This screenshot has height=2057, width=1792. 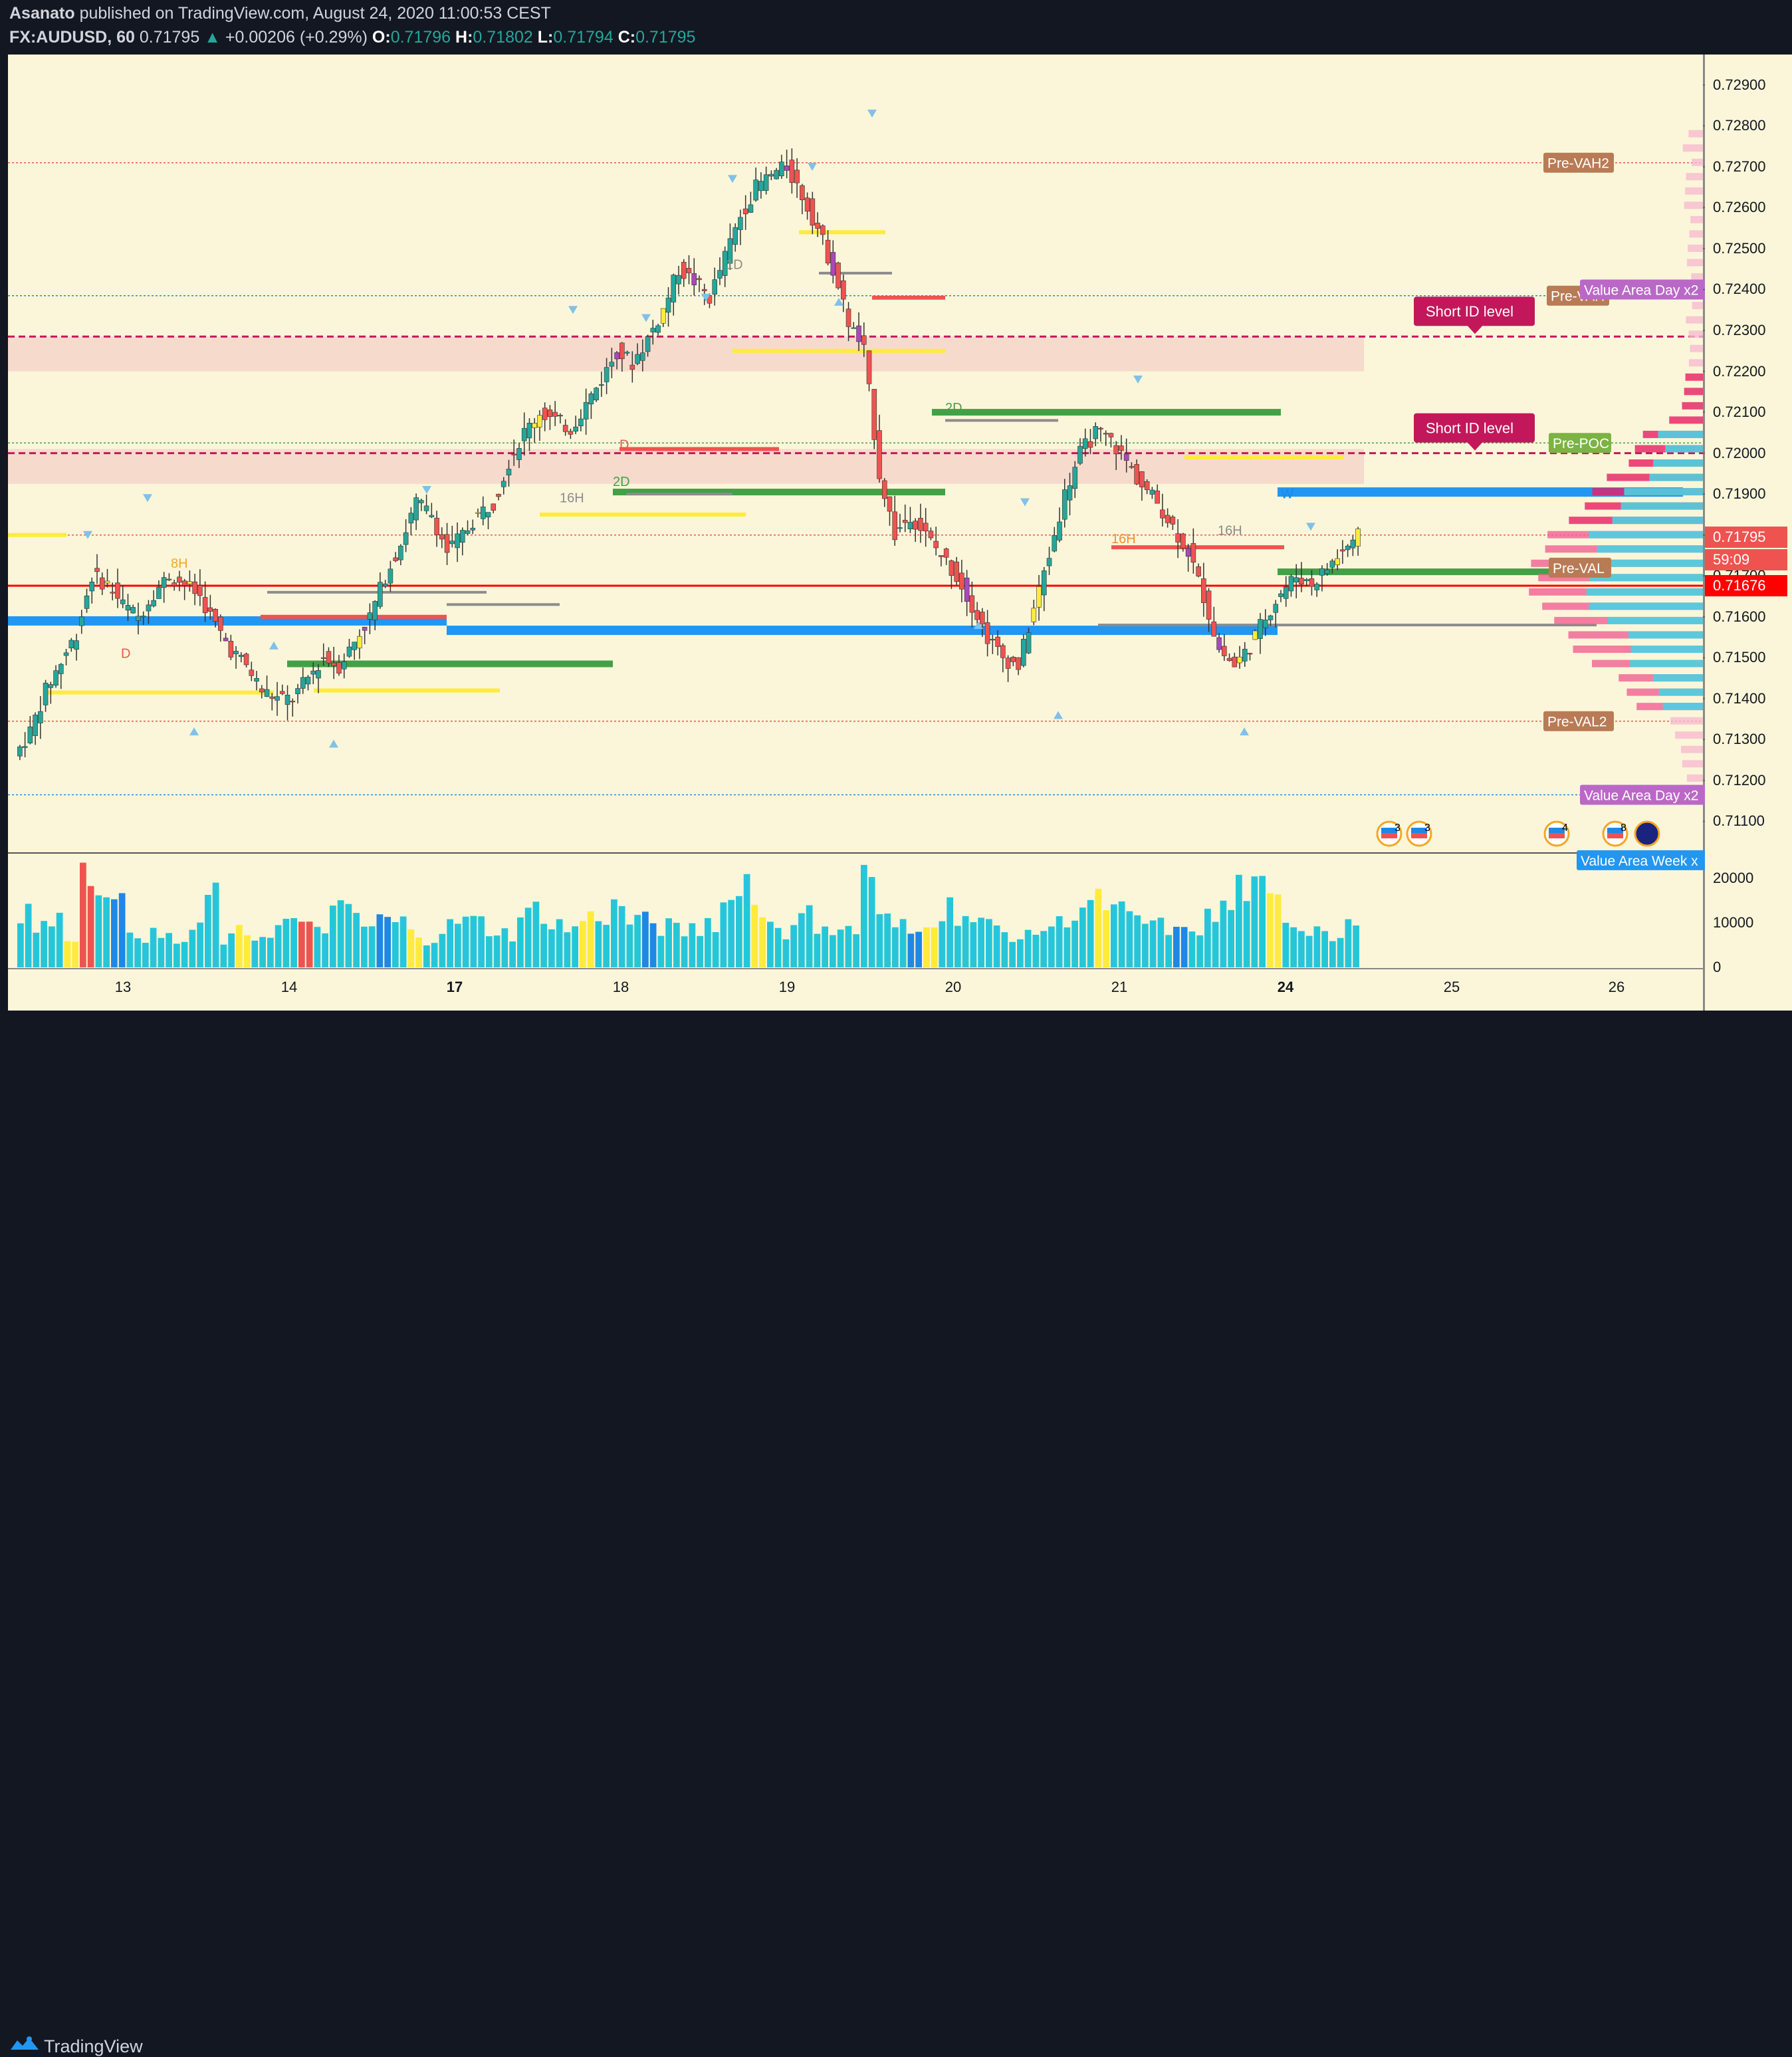 What do you see at coordinates (665, 37) in the screenshot?
I see `close-value: 0.71795` at bounding box center [665, 37].